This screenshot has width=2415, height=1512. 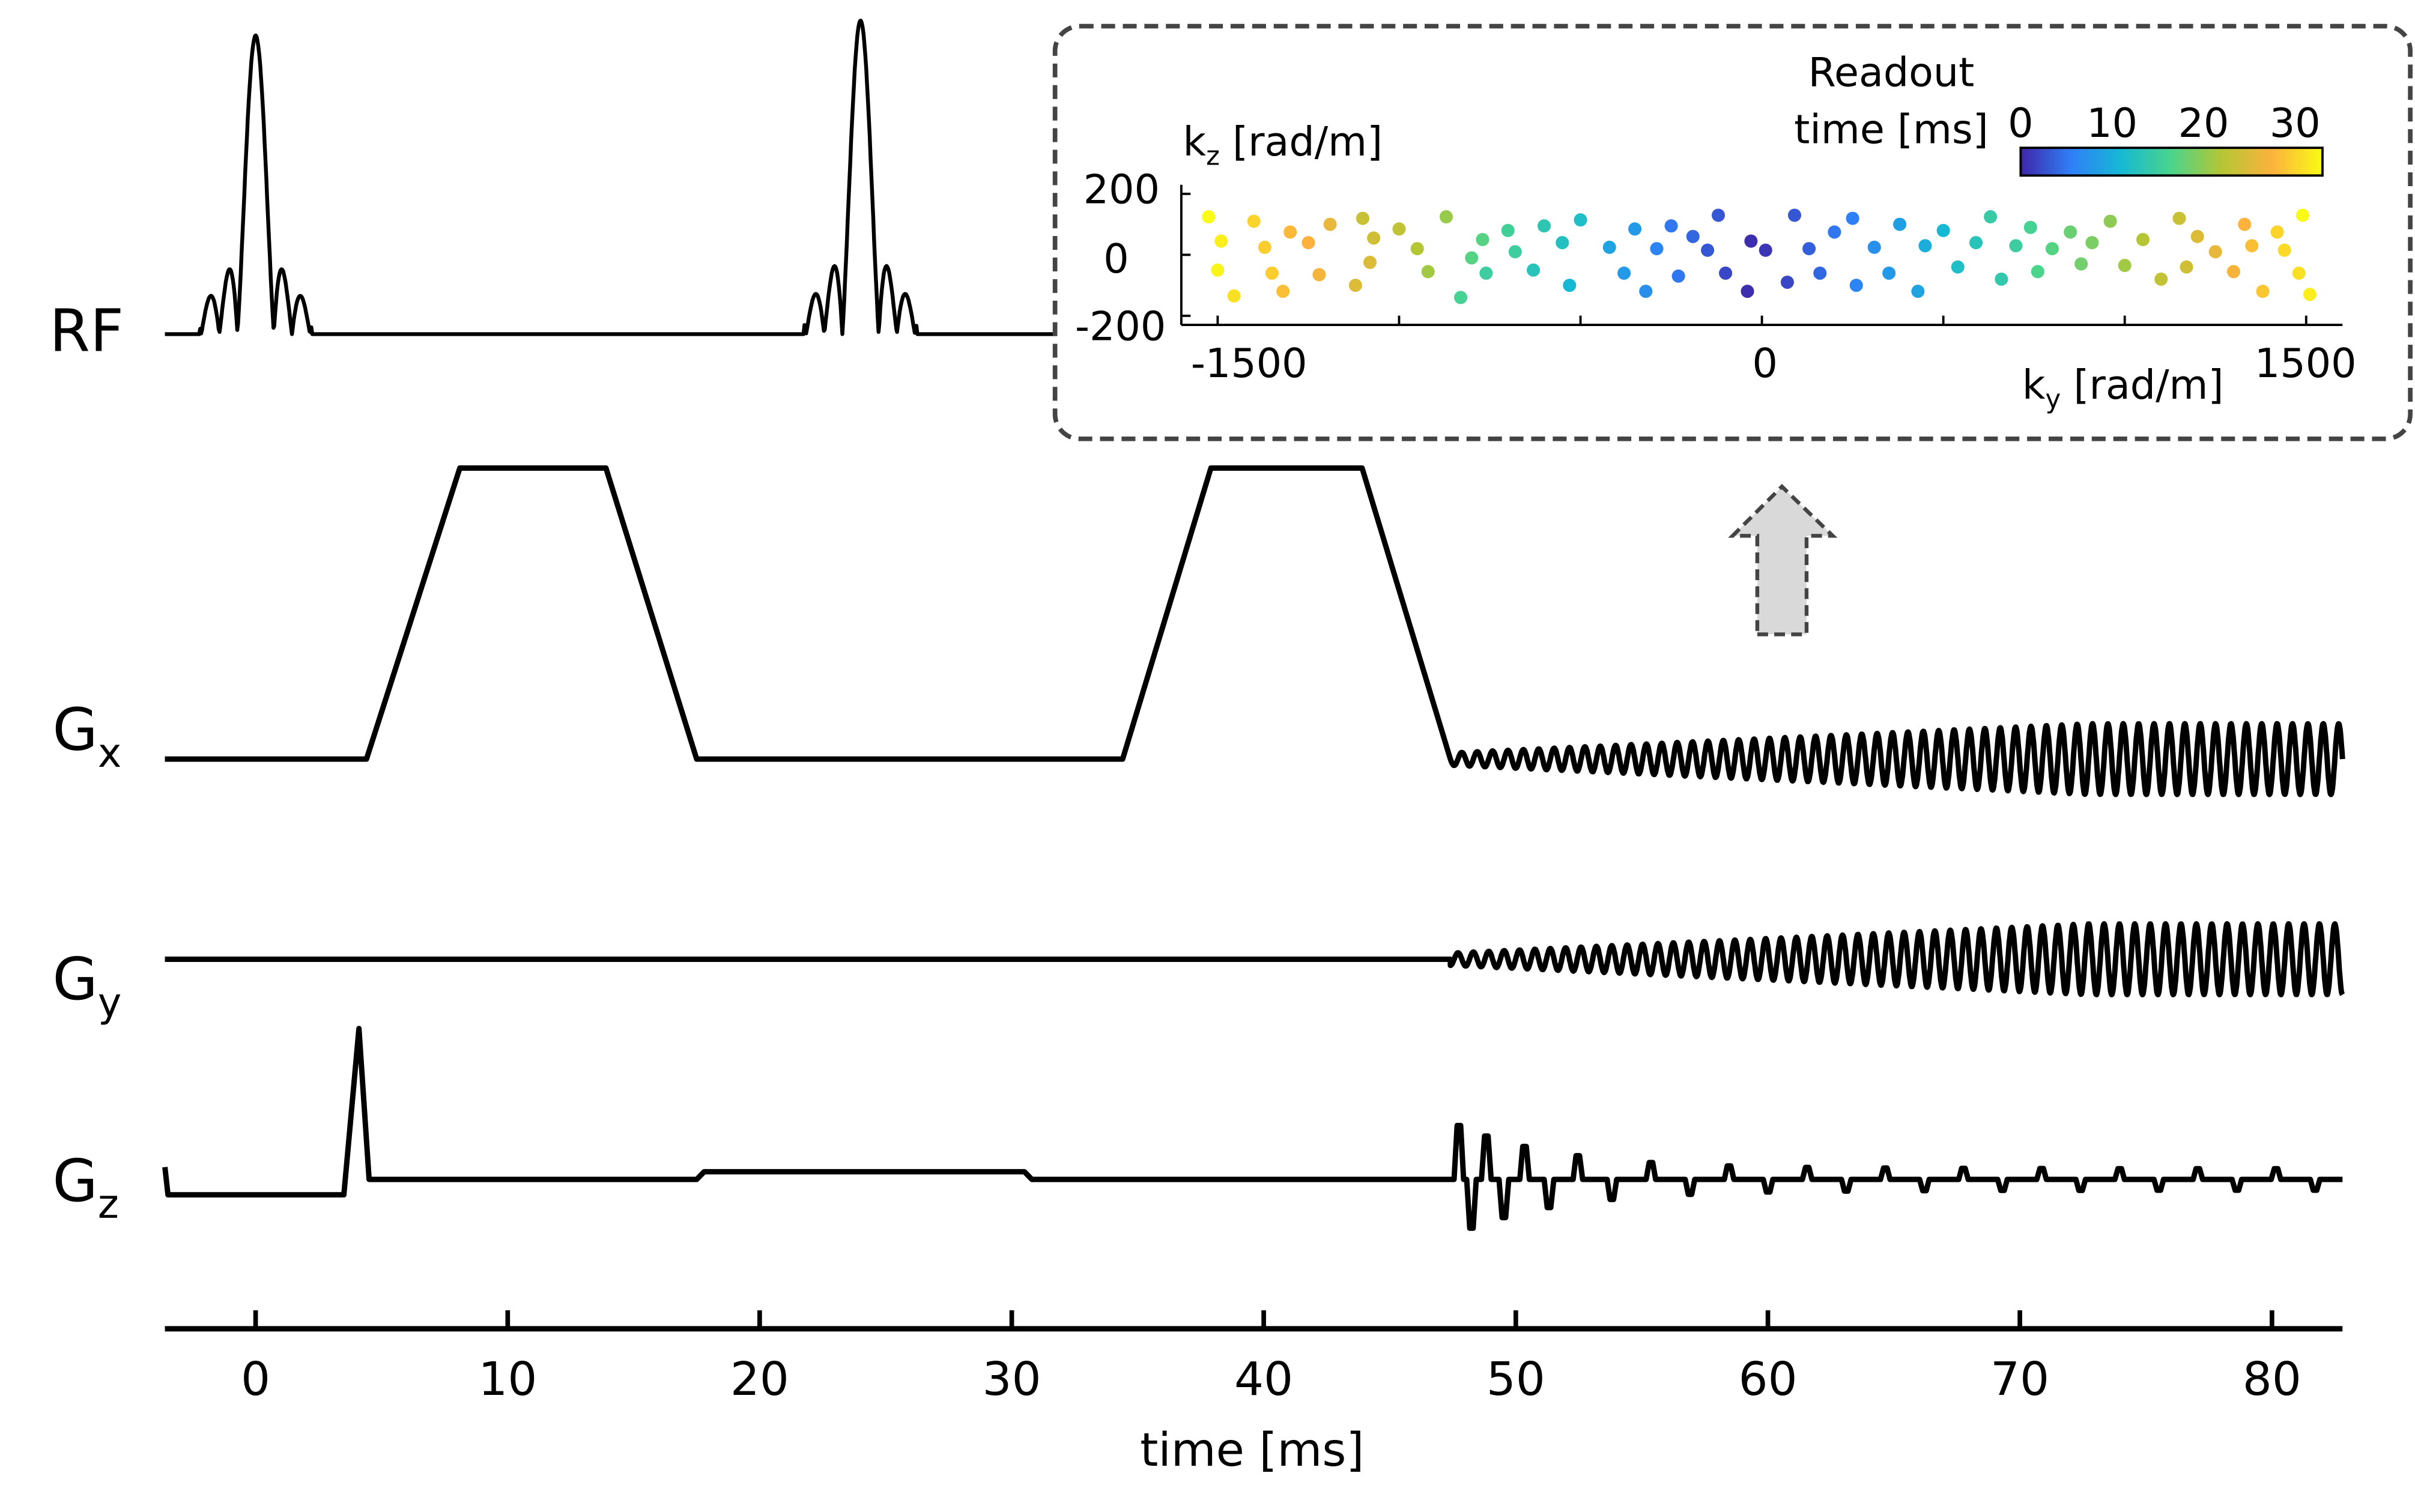 What do you see at coordinates (1254, 1358) in the screenshot?
I see `time-axis: 0 10 20 30 40 50 60 70 80` at bounding box center [1254, 1358].